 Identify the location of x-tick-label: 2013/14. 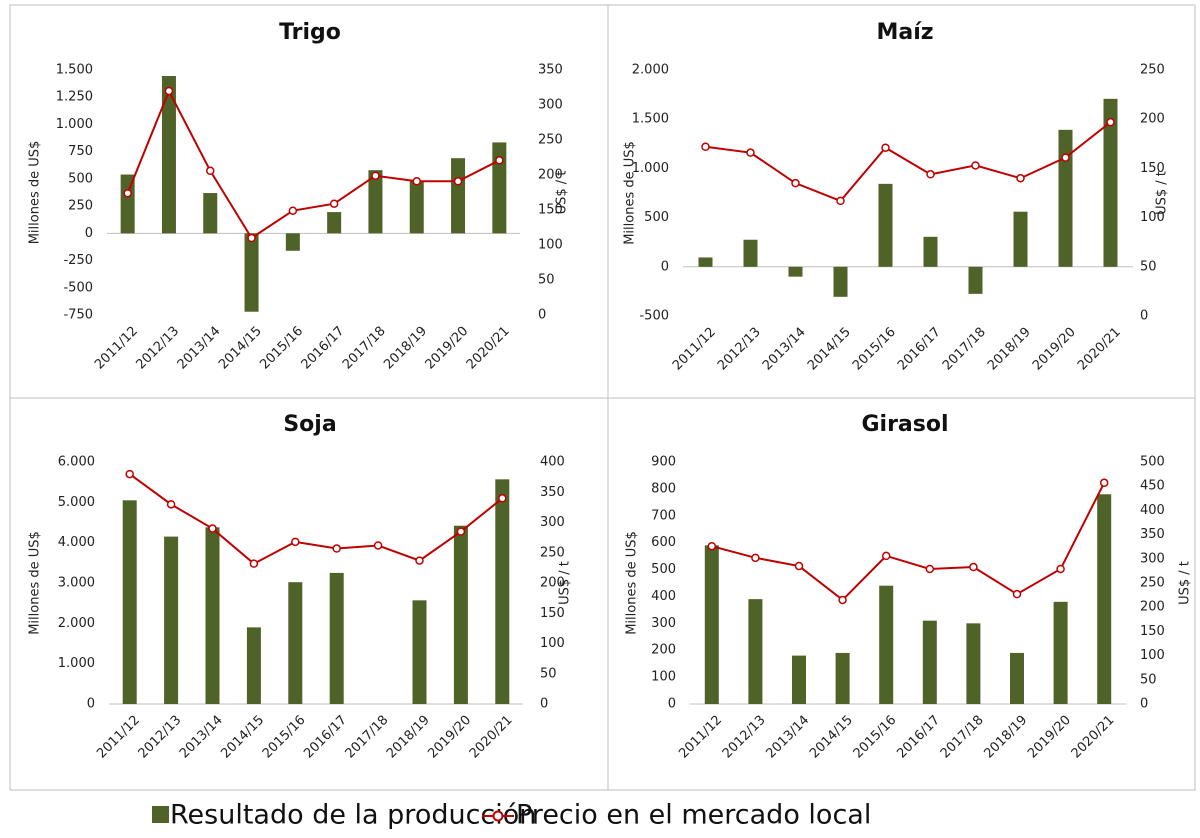
(199, 348).